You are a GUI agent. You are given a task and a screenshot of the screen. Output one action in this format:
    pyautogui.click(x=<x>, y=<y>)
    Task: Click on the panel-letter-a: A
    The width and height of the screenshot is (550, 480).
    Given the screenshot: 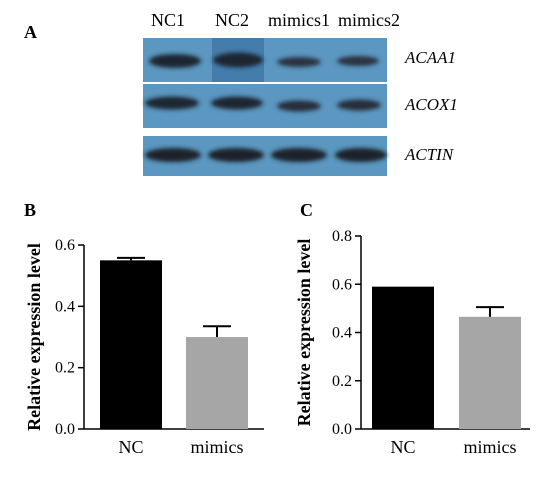 What is the action you would take?
    pyautogui.click(x=30, y=32)
    